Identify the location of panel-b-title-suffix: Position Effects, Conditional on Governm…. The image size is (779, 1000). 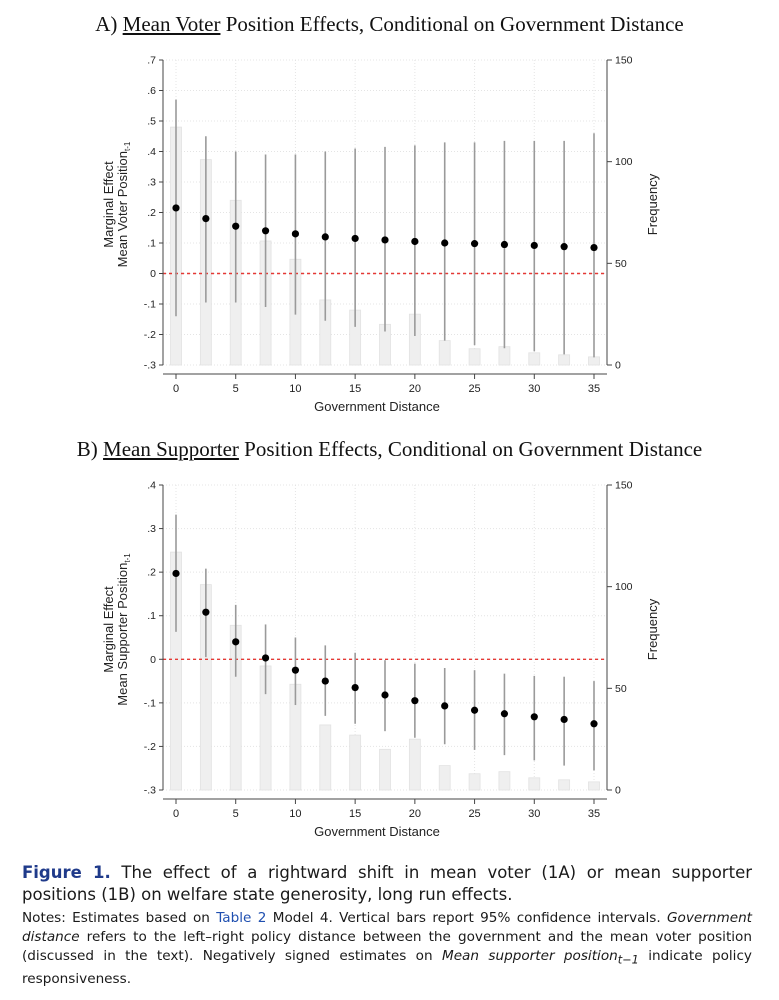
(470, 449).